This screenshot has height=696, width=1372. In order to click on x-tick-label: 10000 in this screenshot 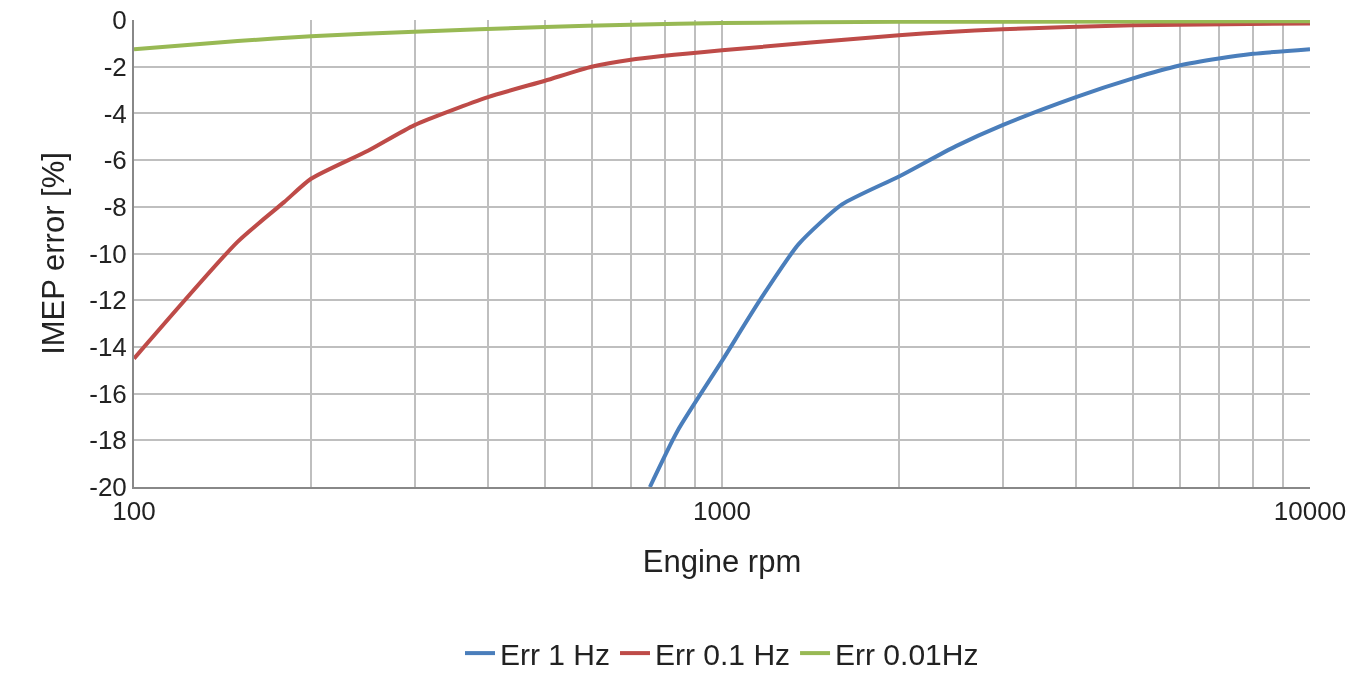, I will do `click(1310, 511)`.